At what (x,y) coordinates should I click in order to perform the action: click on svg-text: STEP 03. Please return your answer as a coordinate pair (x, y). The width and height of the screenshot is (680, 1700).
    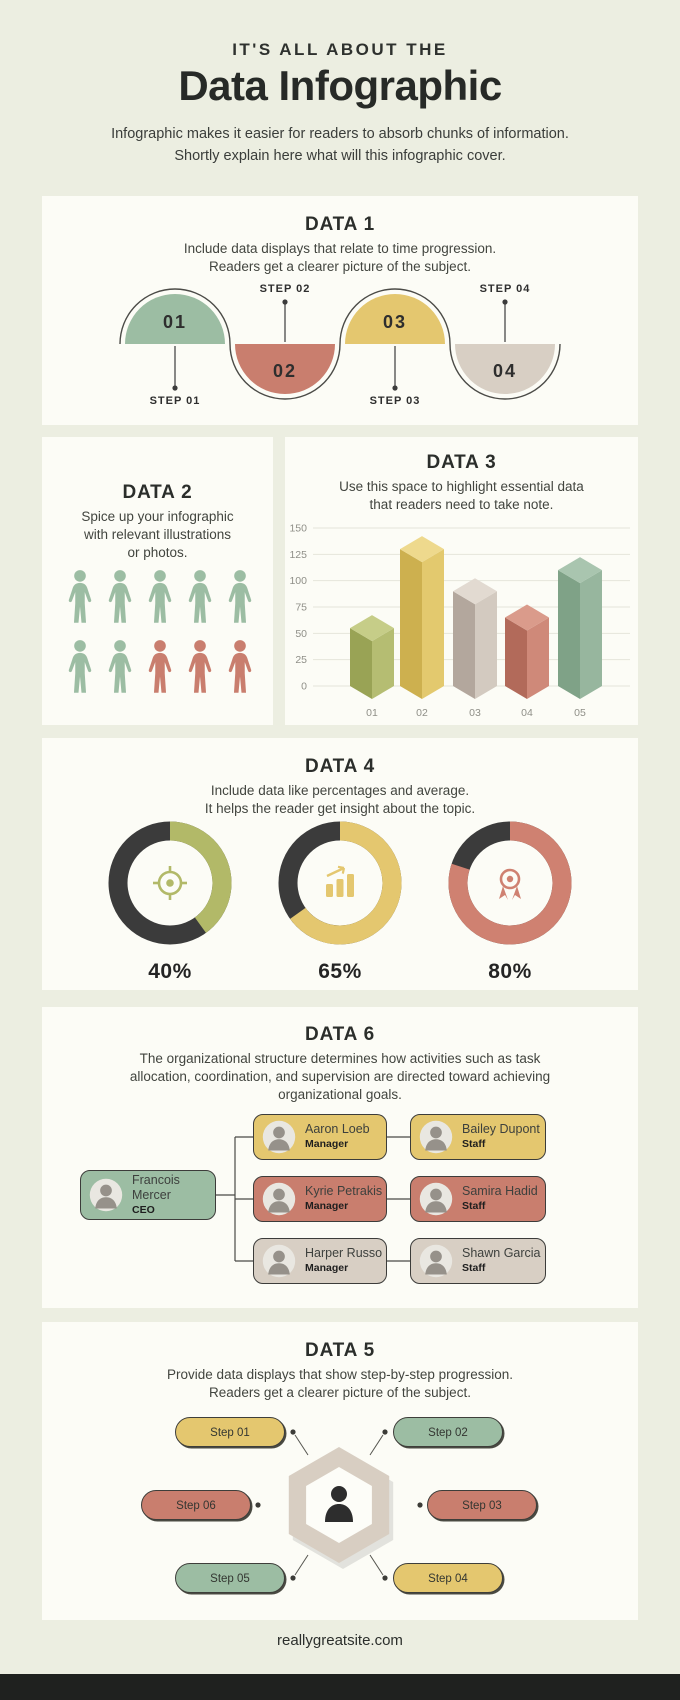
    Looking at the image, I should click on (395, 401).